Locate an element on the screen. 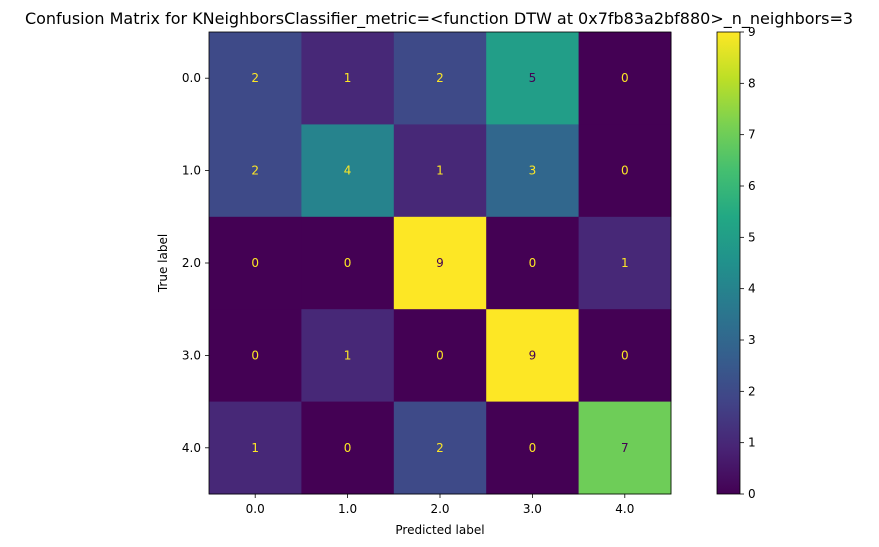  y-tick-label: 0.0 is located at coordinates (191, 78).